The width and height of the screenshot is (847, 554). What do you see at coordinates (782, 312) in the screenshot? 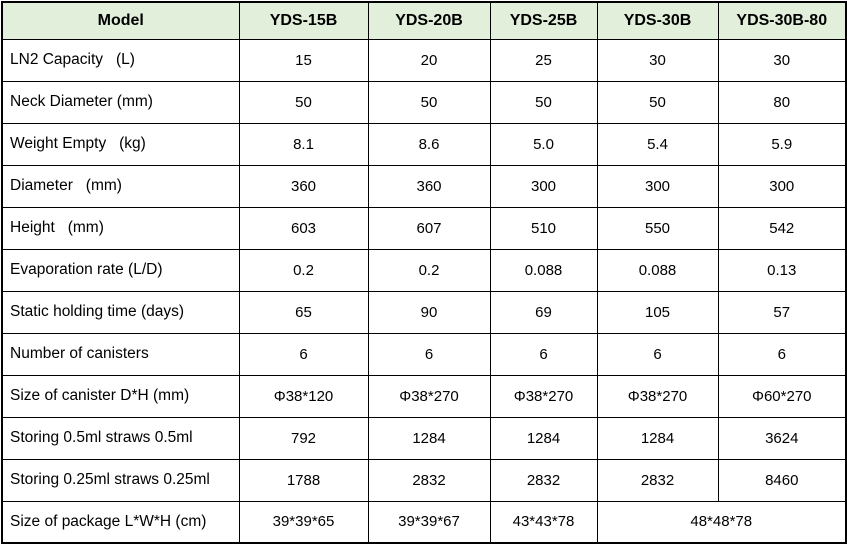
I see `table-cell: 57` at bounding box center [782, 312].